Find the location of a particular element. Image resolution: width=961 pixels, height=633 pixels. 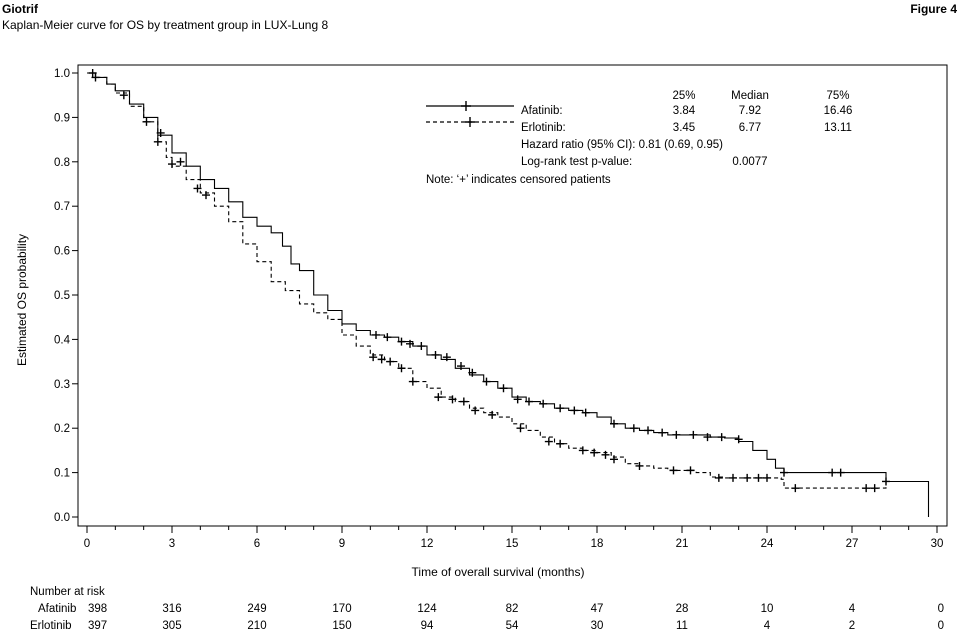

x-axis: 0 3 6 9 12 15 18 21 24 27 30 is located at coordinates (514, 538).